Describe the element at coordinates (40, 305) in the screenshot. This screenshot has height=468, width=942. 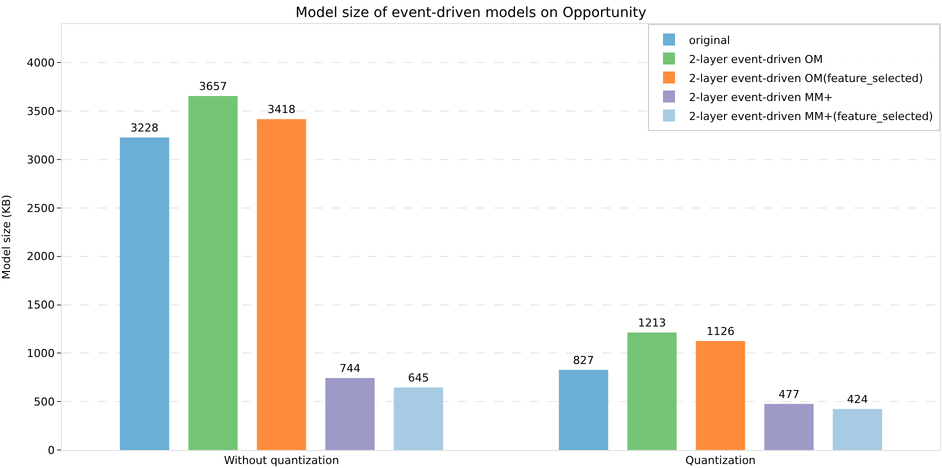
I see `y-tick-label: 1500` at that location.